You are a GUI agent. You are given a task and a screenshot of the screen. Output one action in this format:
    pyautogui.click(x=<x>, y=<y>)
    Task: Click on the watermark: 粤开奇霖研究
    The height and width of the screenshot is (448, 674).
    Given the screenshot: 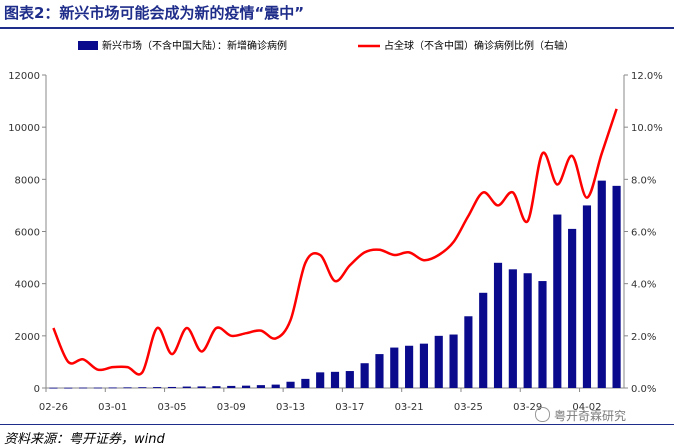 What is the action you would take?
    pyautogui.click(x=580, y=415)
    